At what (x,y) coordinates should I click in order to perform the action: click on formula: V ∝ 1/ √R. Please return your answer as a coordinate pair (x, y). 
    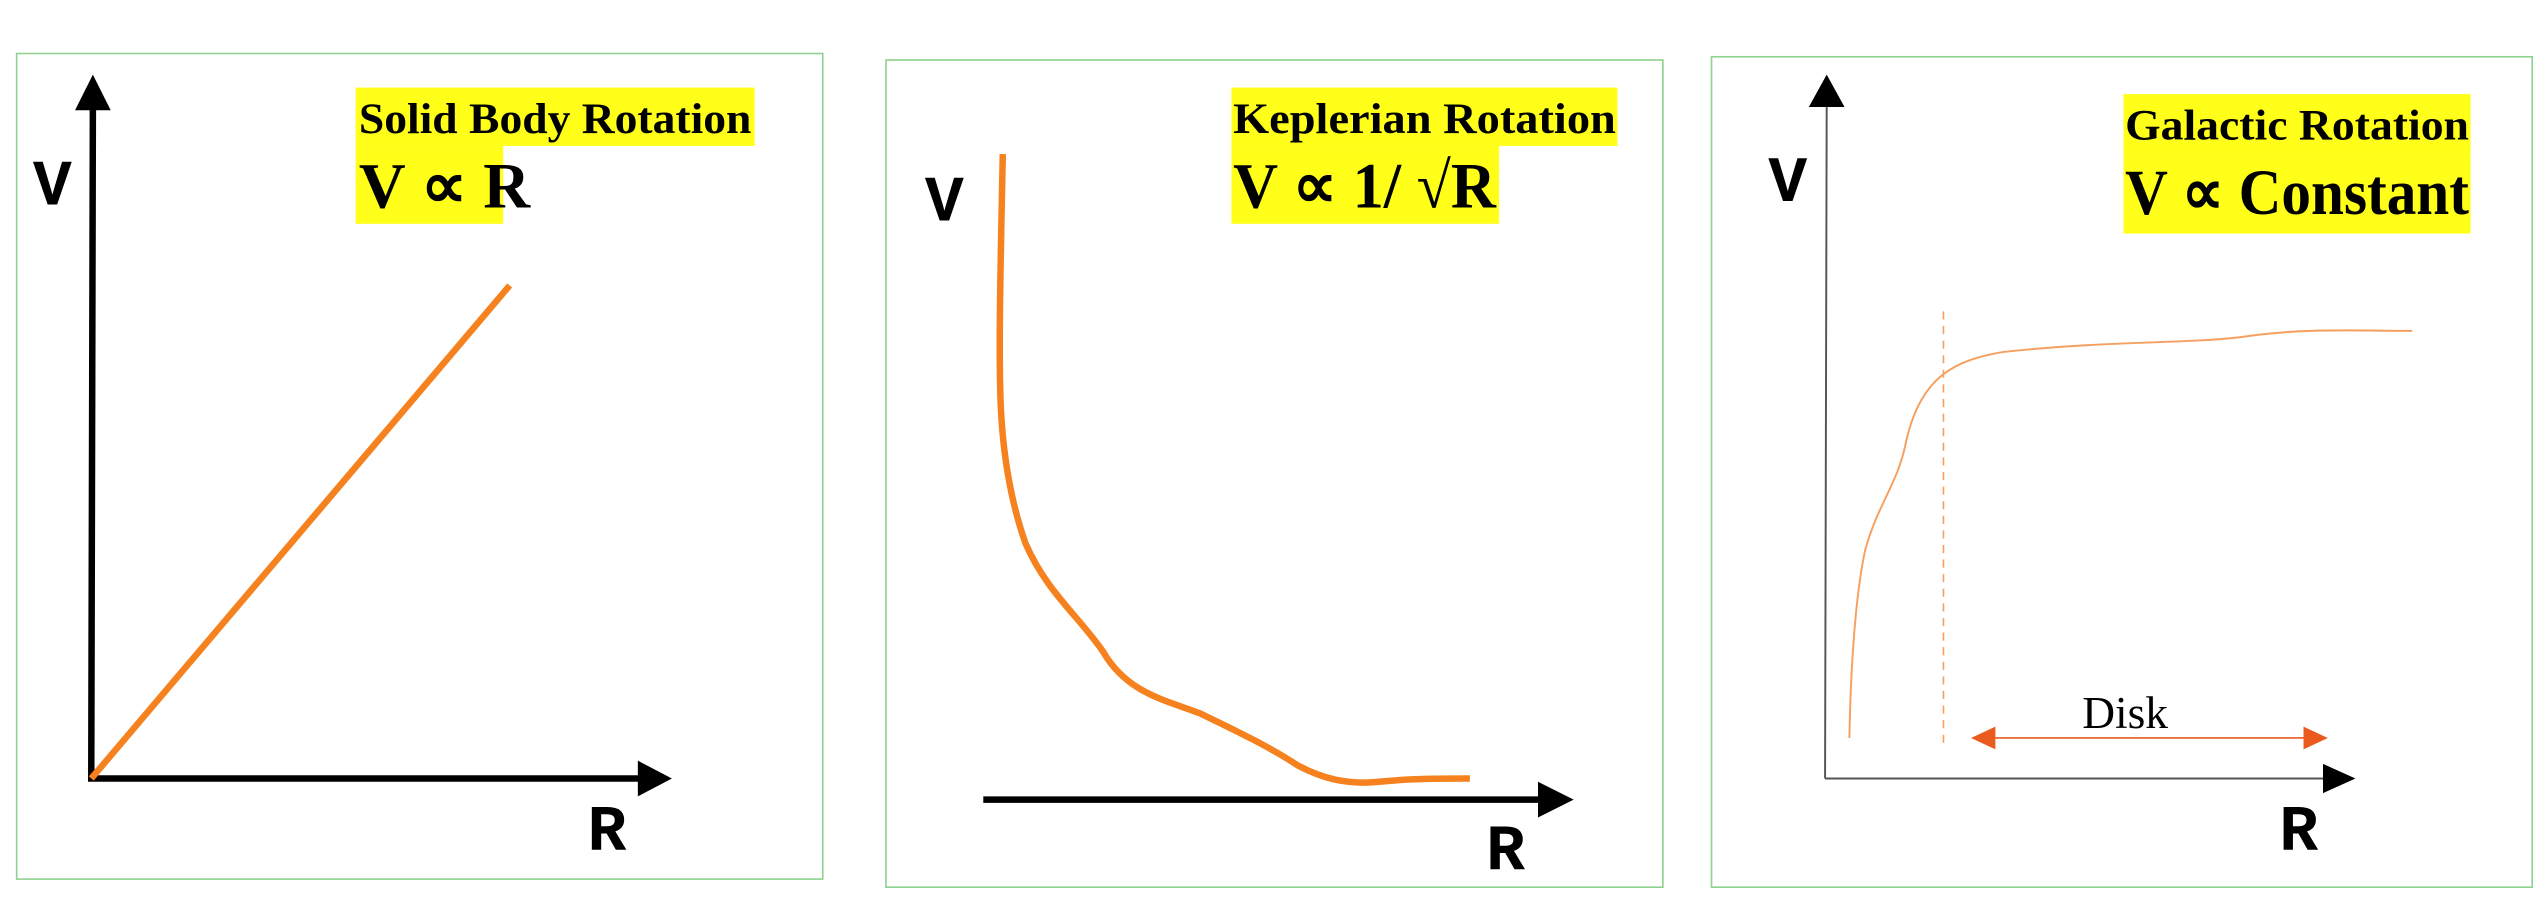
    Looking at the image, I should click on (1365, 187).